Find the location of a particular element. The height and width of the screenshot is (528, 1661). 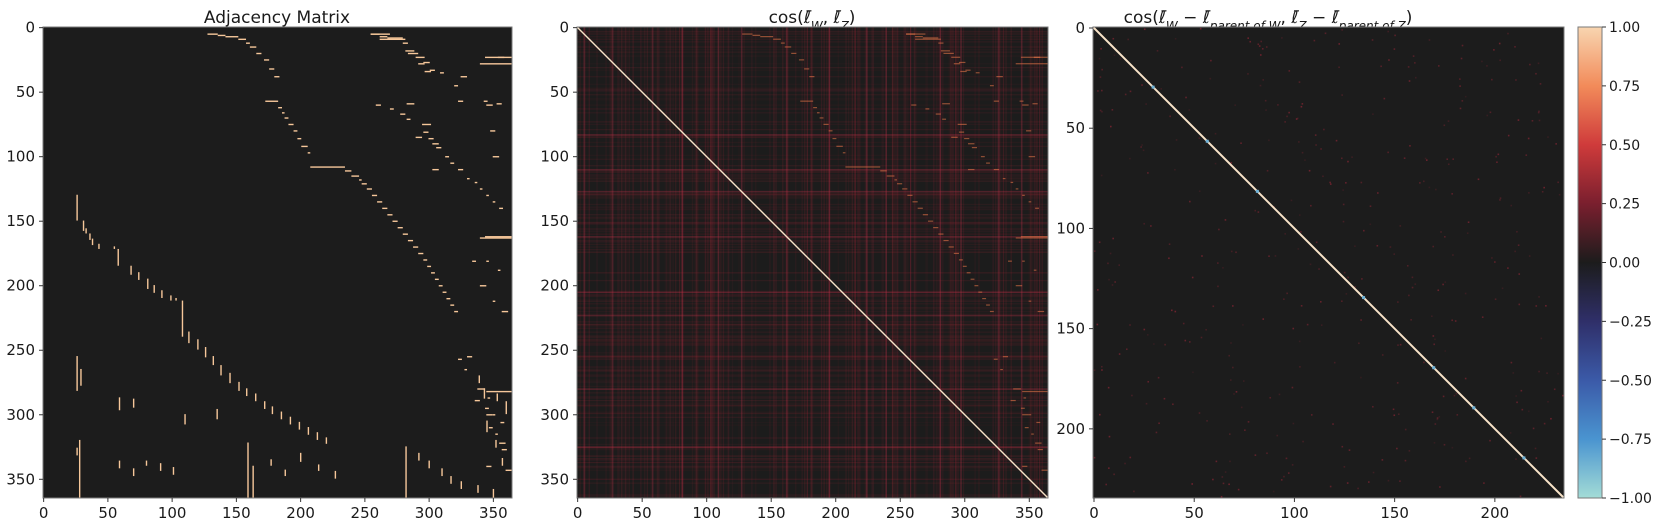

x-tick-label: 100 is located at coordinates (1294, 513).